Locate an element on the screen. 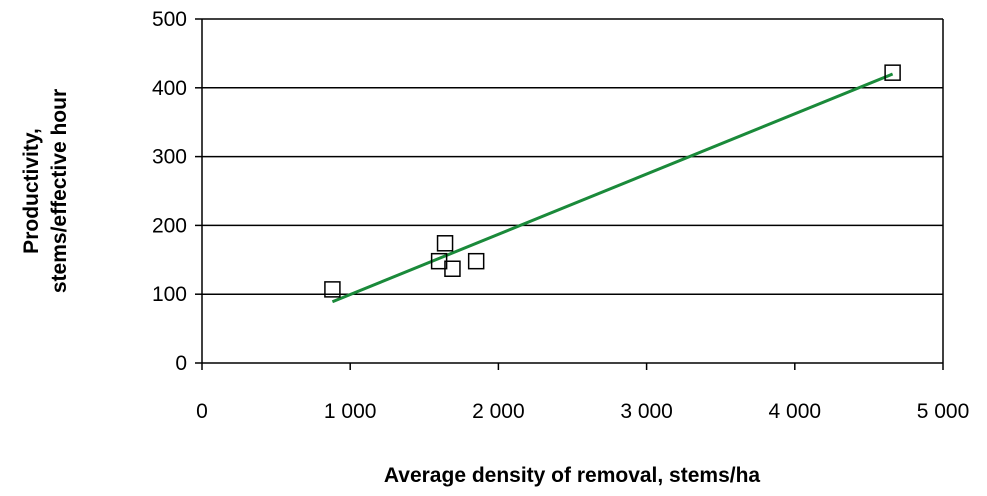 The height and width of the screenshot is (496, 987). y-tick-label: 200 is located at coordinates (169, 225).